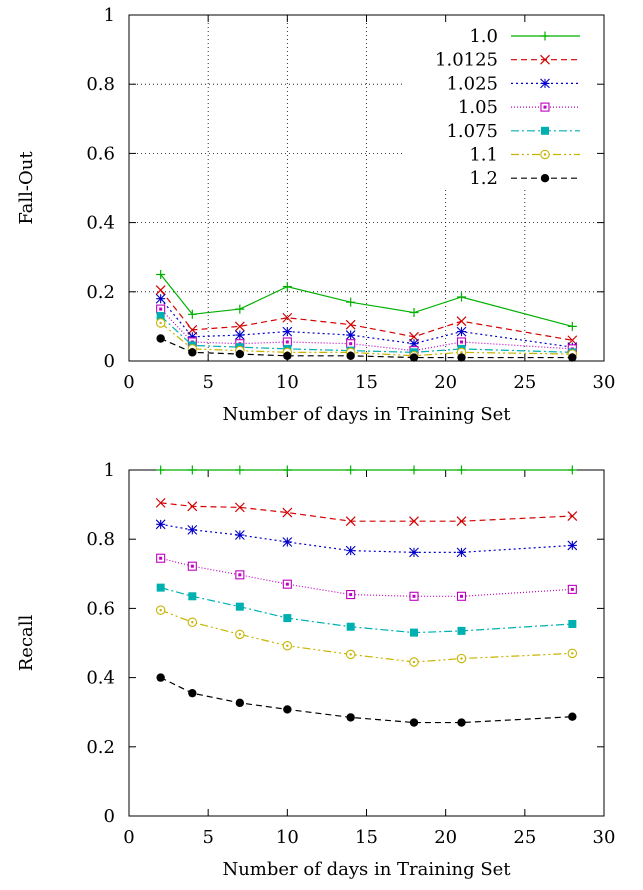 This screenshot has width=643, height=890. Describe the element at coordinates (519, 107) in the screenshot. I see `legend-item: 1.05` at that location.